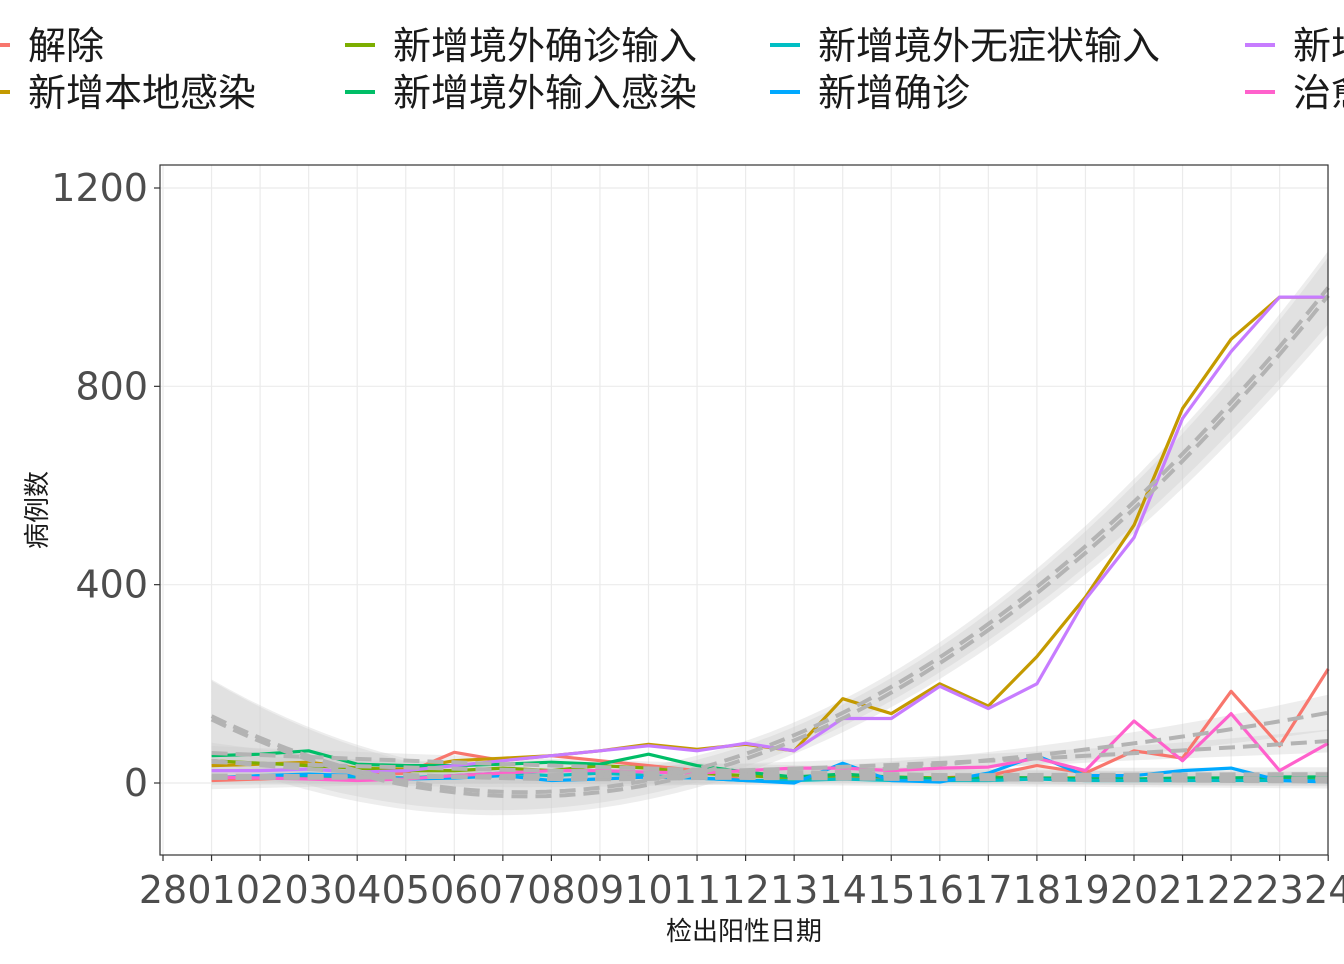 This screenshot has height=964, width=1344. I want to click on x-tick-label: 21, so click(1182, 890).